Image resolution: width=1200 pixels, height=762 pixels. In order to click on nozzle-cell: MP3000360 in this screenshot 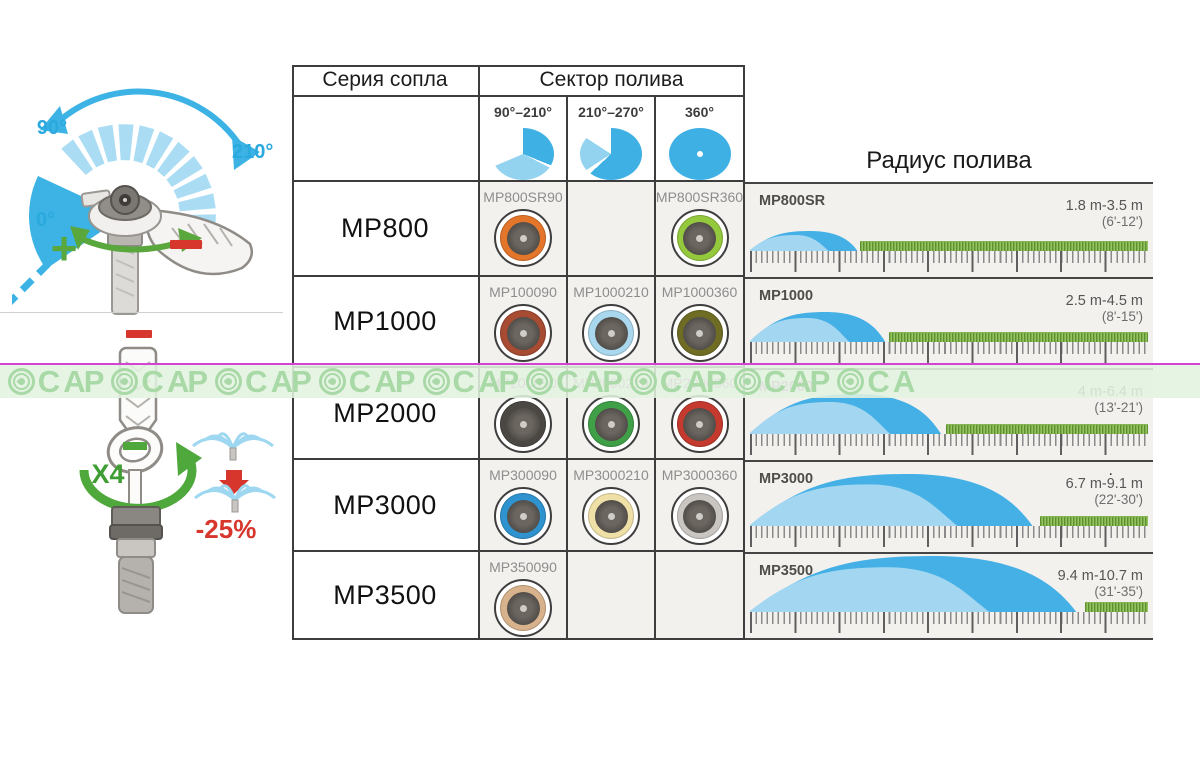, I will do `click(700, 506)`.